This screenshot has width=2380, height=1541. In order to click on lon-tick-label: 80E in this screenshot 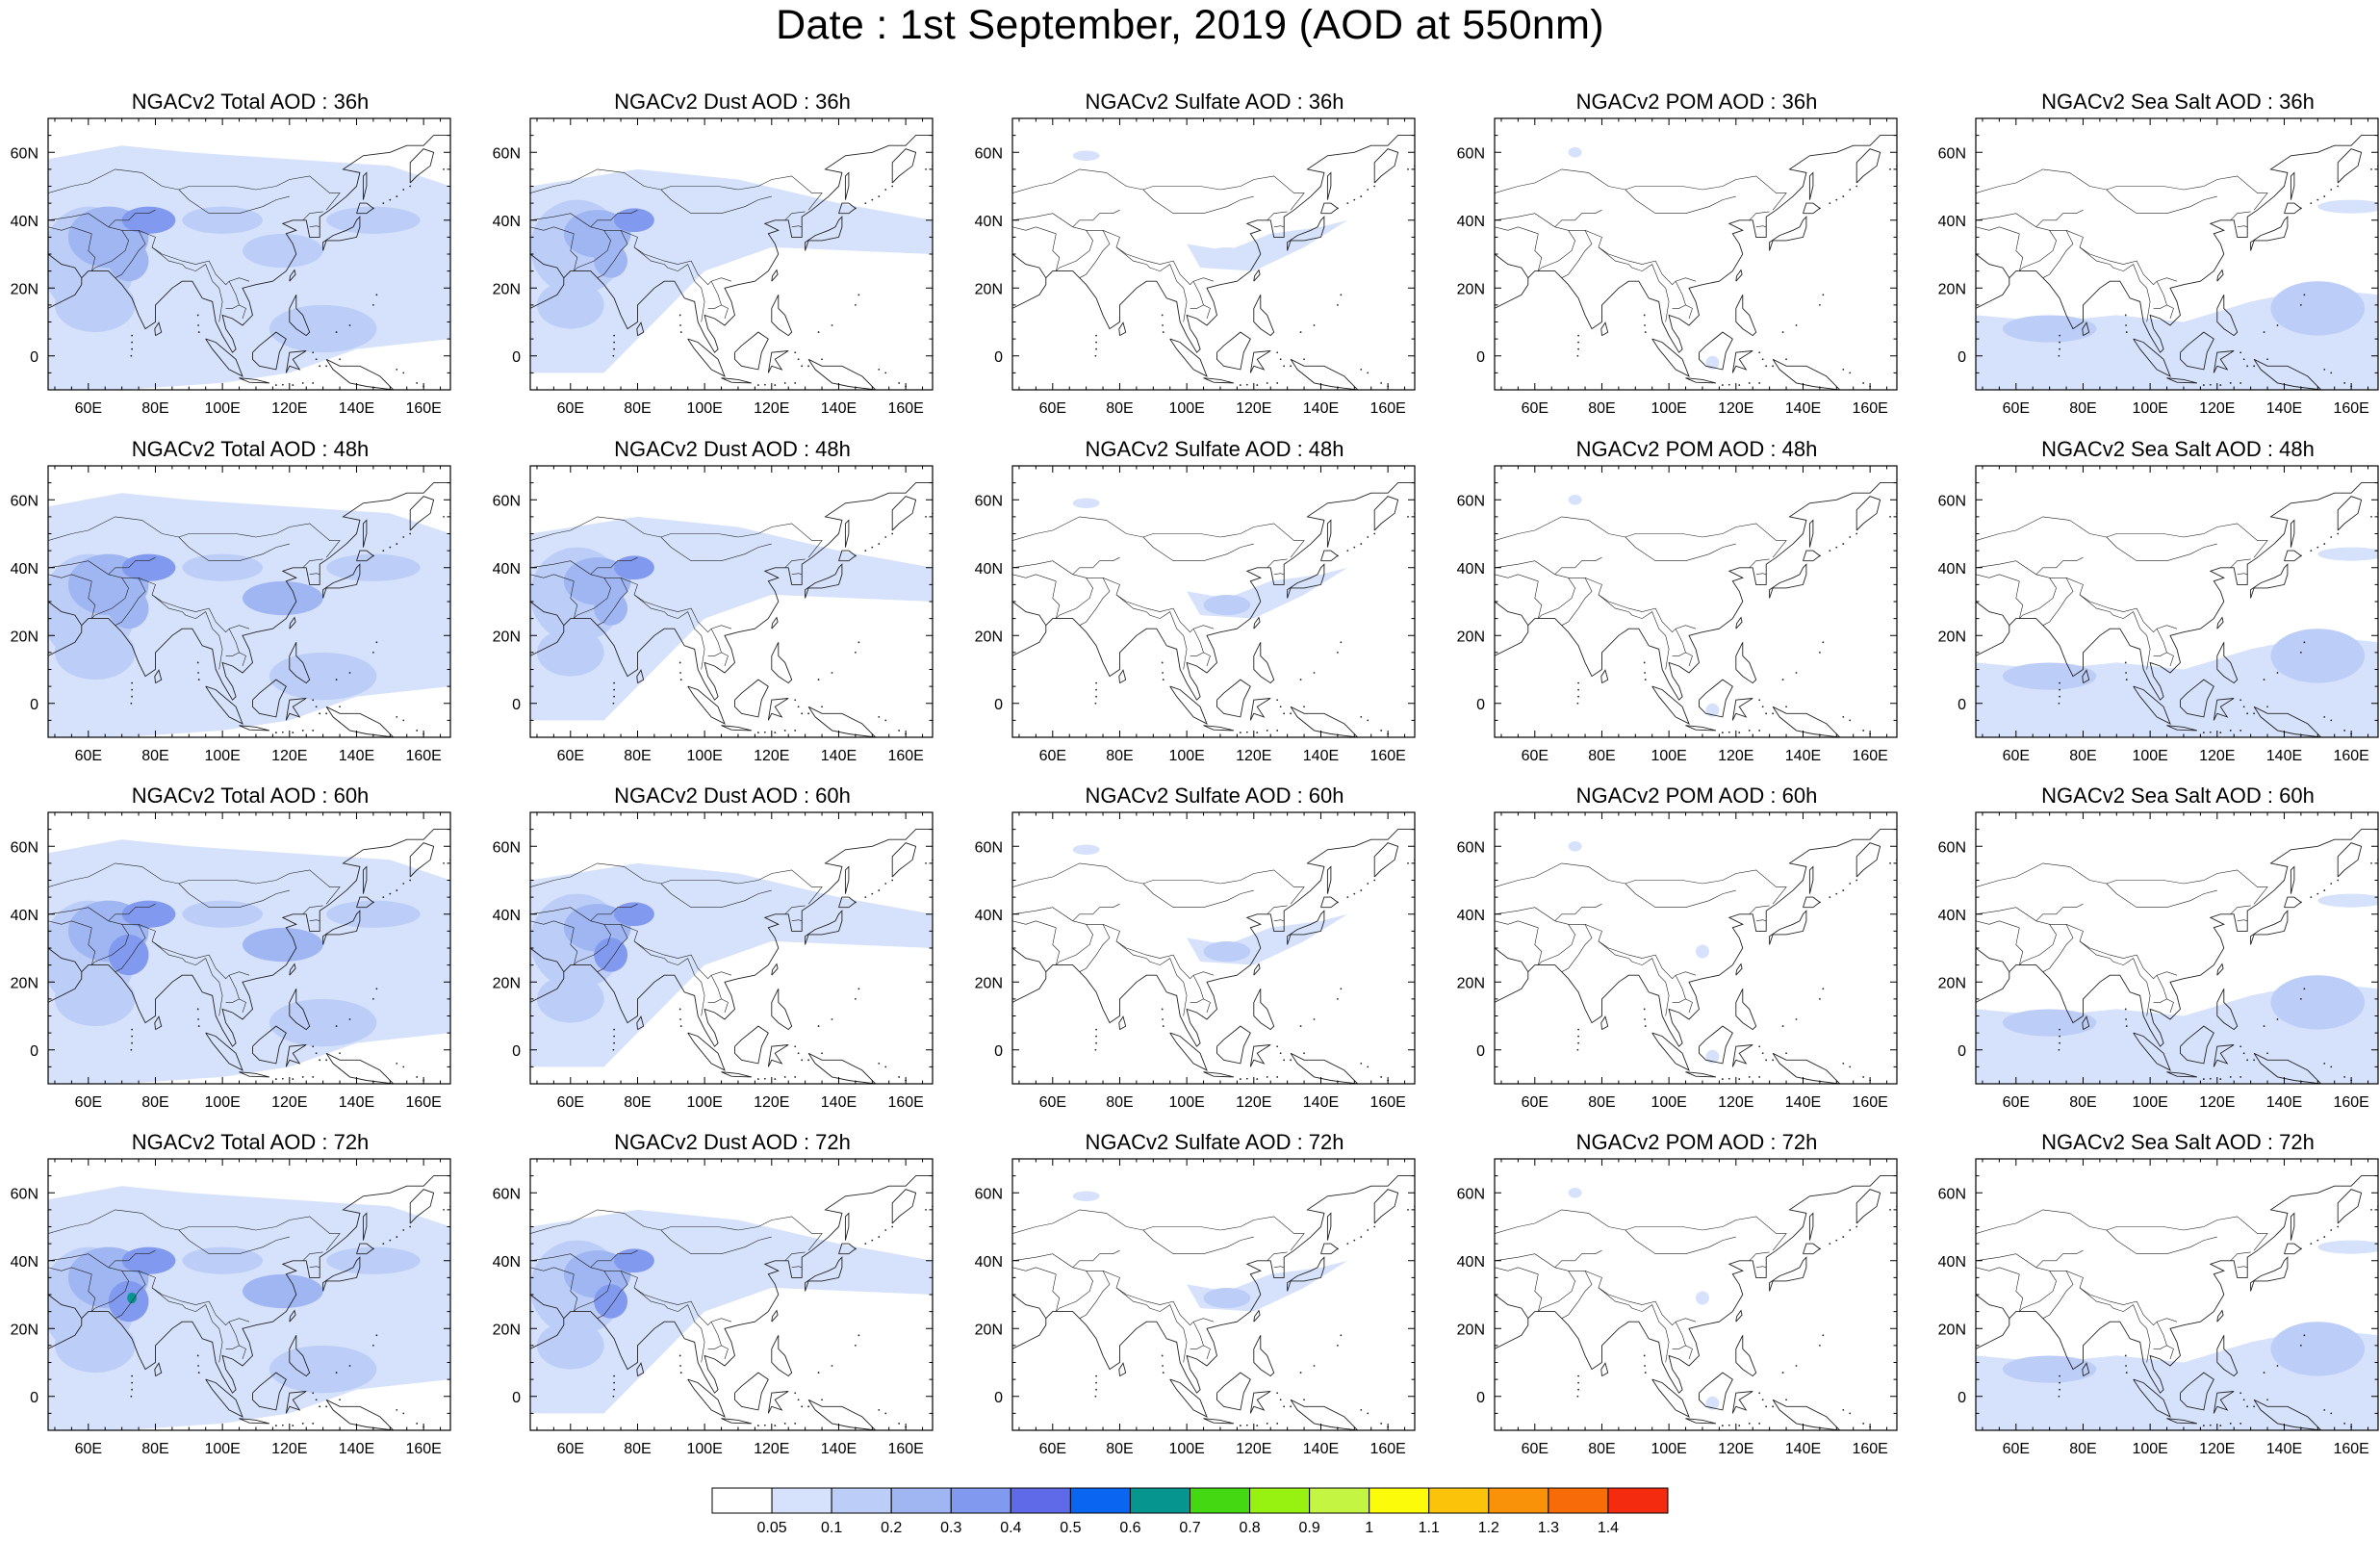, I will do `click(1120, 408)`.